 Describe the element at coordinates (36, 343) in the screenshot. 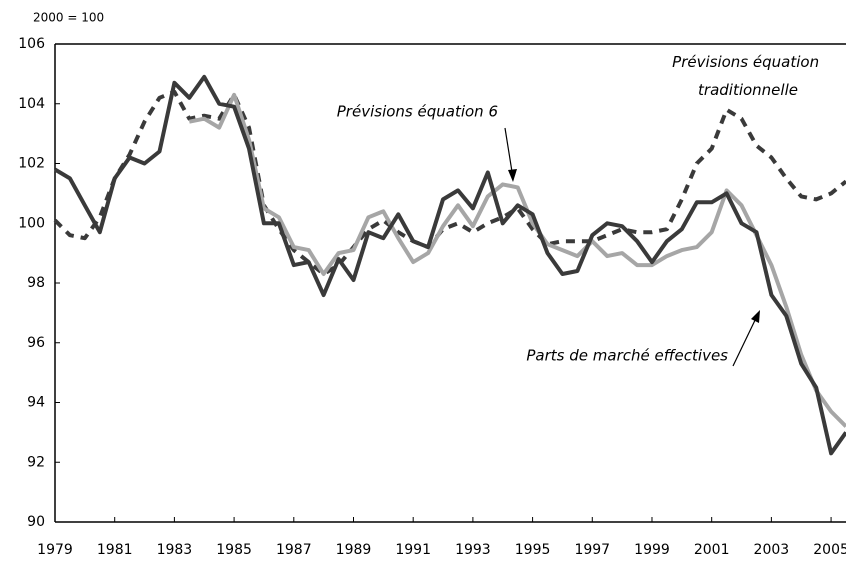

I see `y-tick-label: 96` at that location.